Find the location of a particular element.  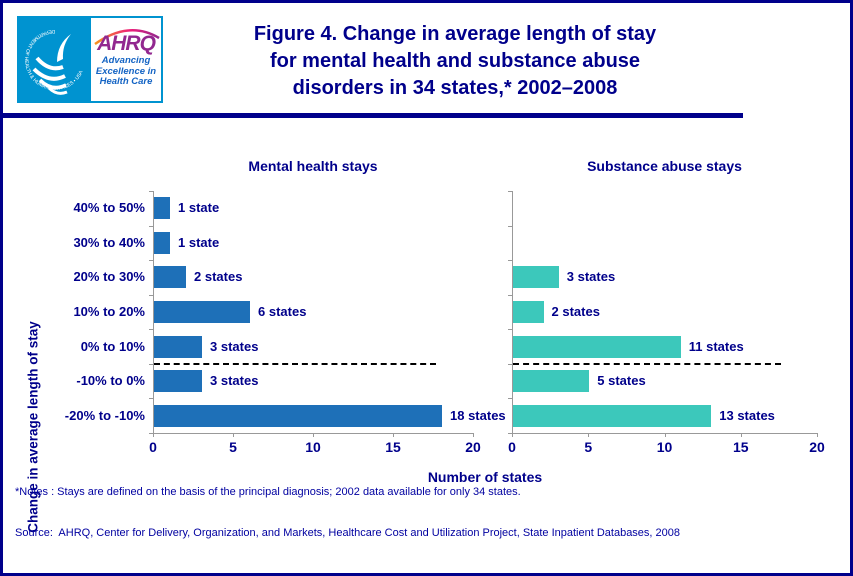

bar-value-label: 6 states is located at coordinates (282, 311).